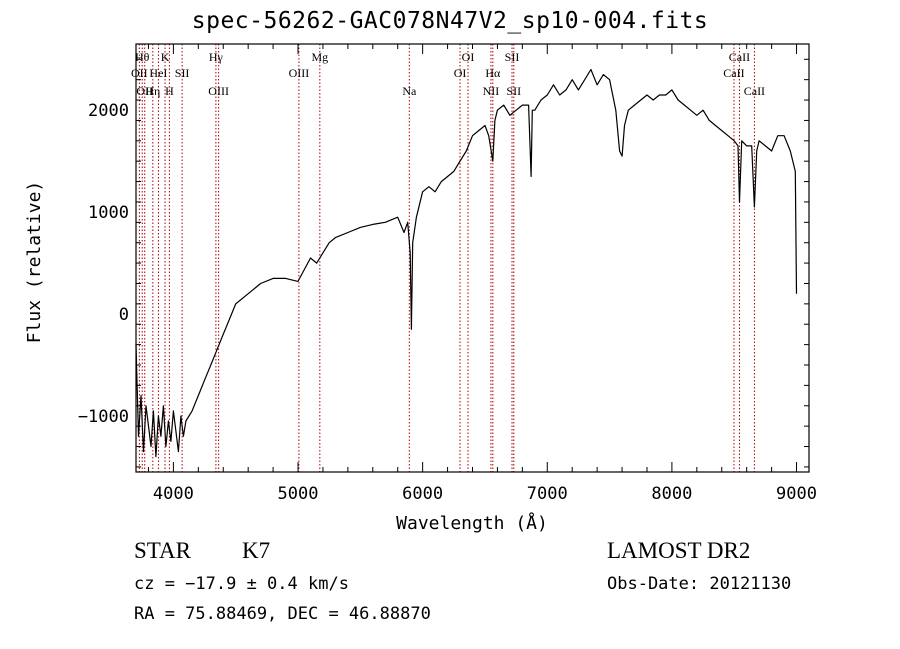 This screenshot has height=649, width=900. What do you see at coordinates (679, 550) in the screenshot?
I see `survey-label: LAMOST DR2` at bounding box center [679, 550].